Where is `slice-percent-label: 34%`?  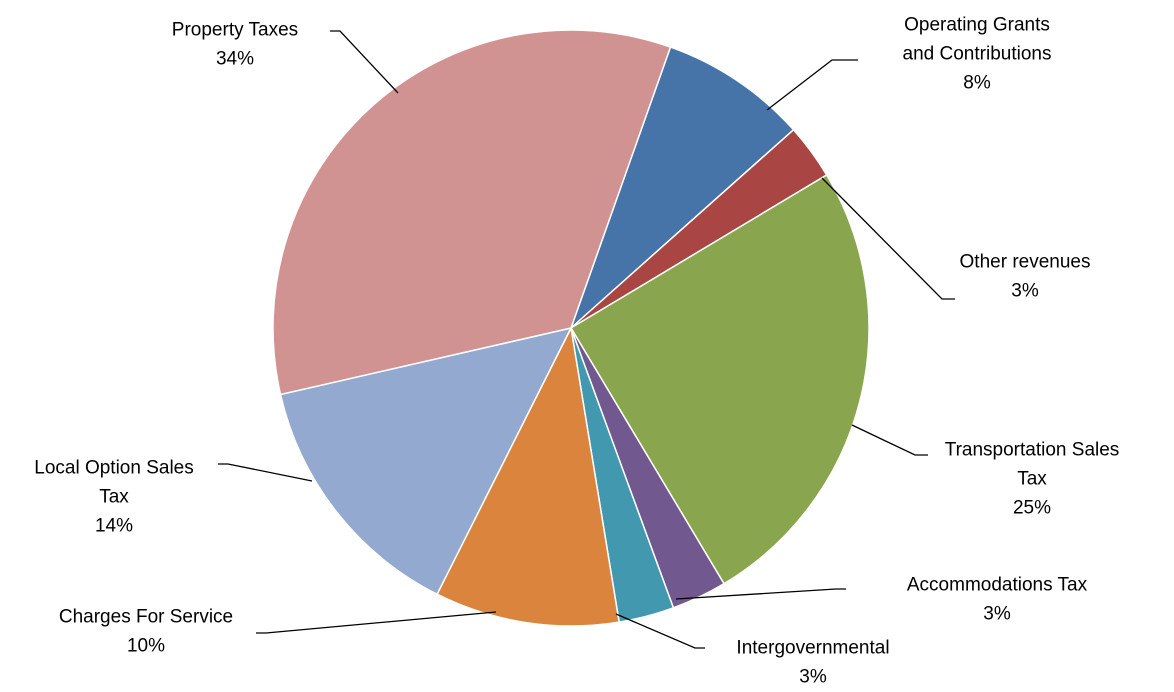 slice-percent-label: 34% is located at coordinates (235, 59).